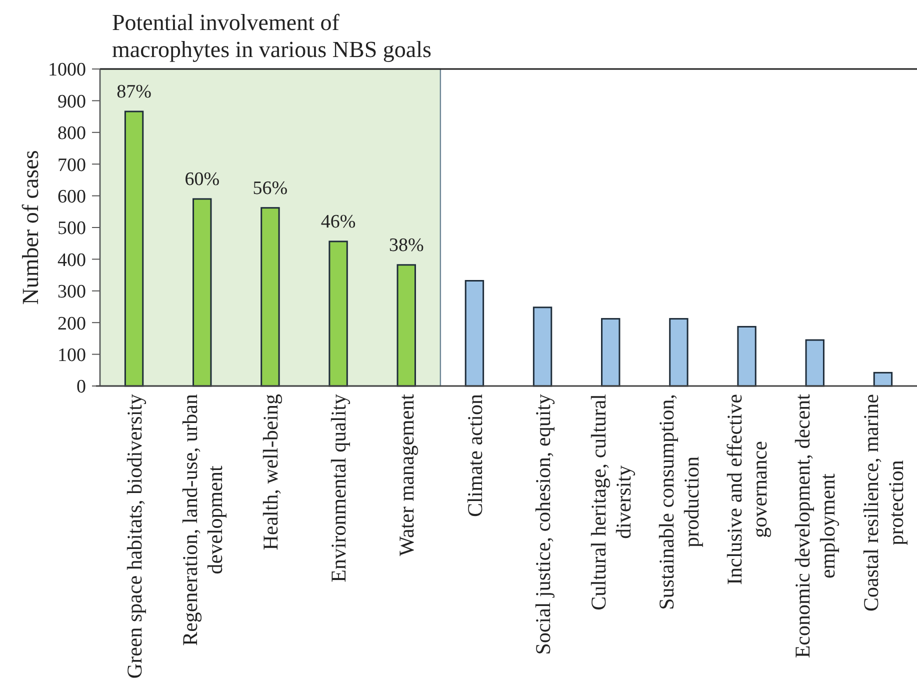  I want to click on x-tick-label: Coastal resilience, marine protection, so click(883, 503).